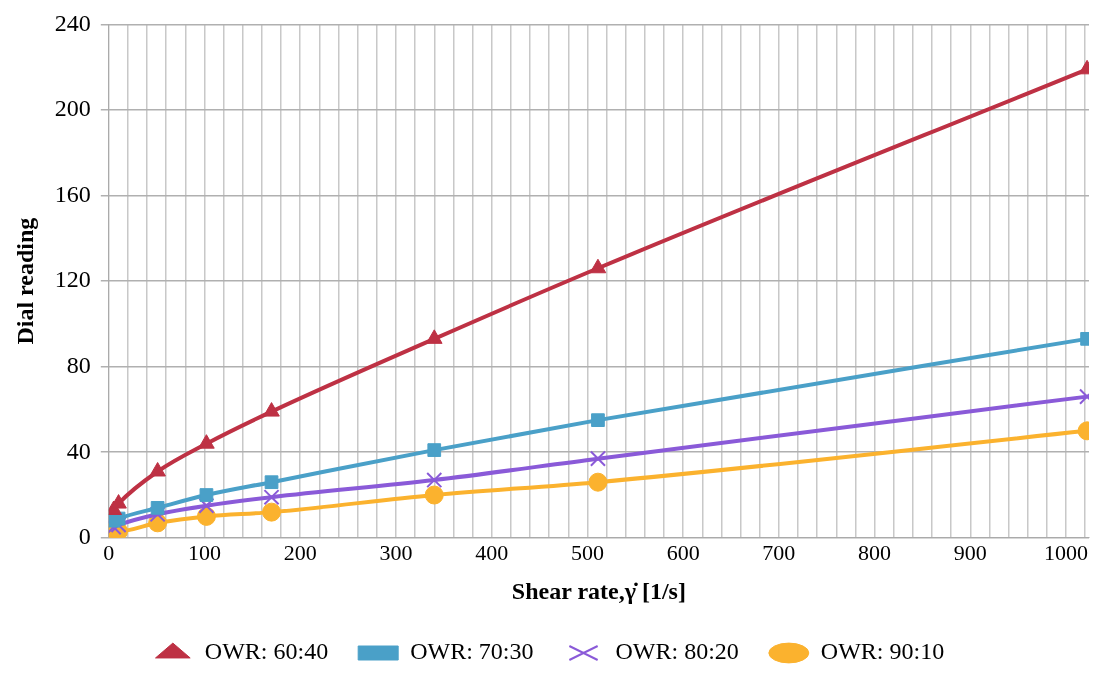  What do you see at coordinates (598, 590) in the screenshot?
I see `x-axis-title: Shear rate,γ̇ [1/s]` at bounding box center [598, 590].